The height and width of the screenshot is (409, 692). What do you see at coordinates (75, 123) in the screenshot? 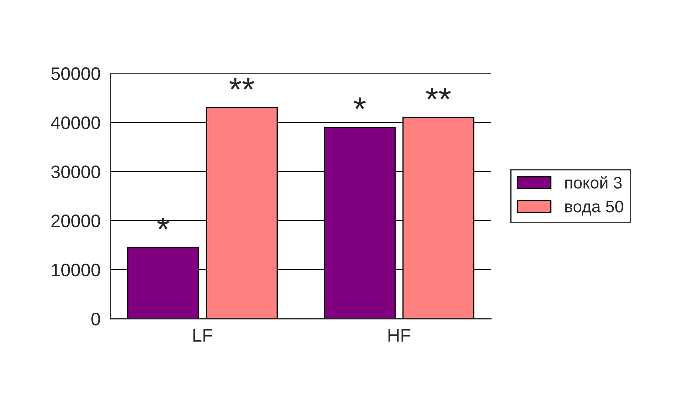
I see `y-tick-label: 40000` at bounding box center [75, 123].